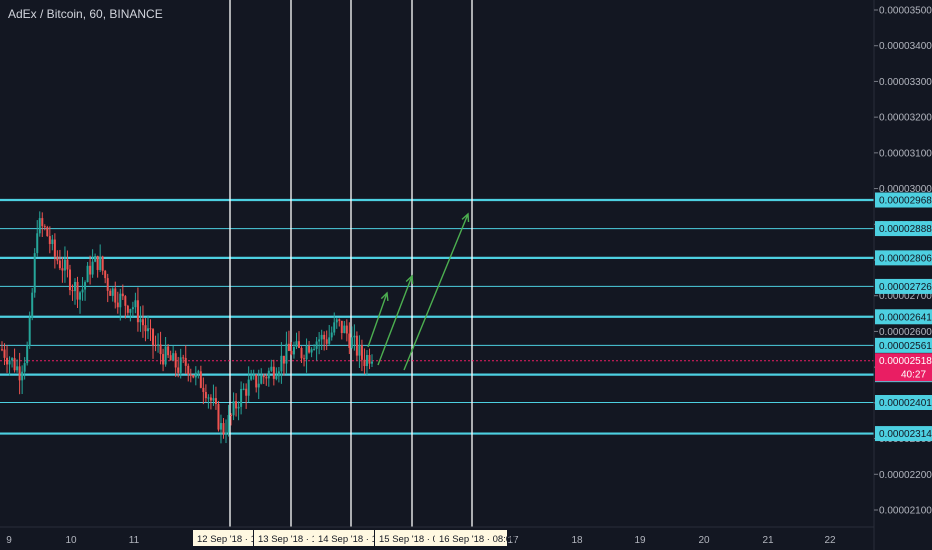 The width and height of the screenshot is (932, 550). What do you see at coordinates (436, 292) in the screenshot?
I see `projection-arrow` at bounding box center [436, 292].